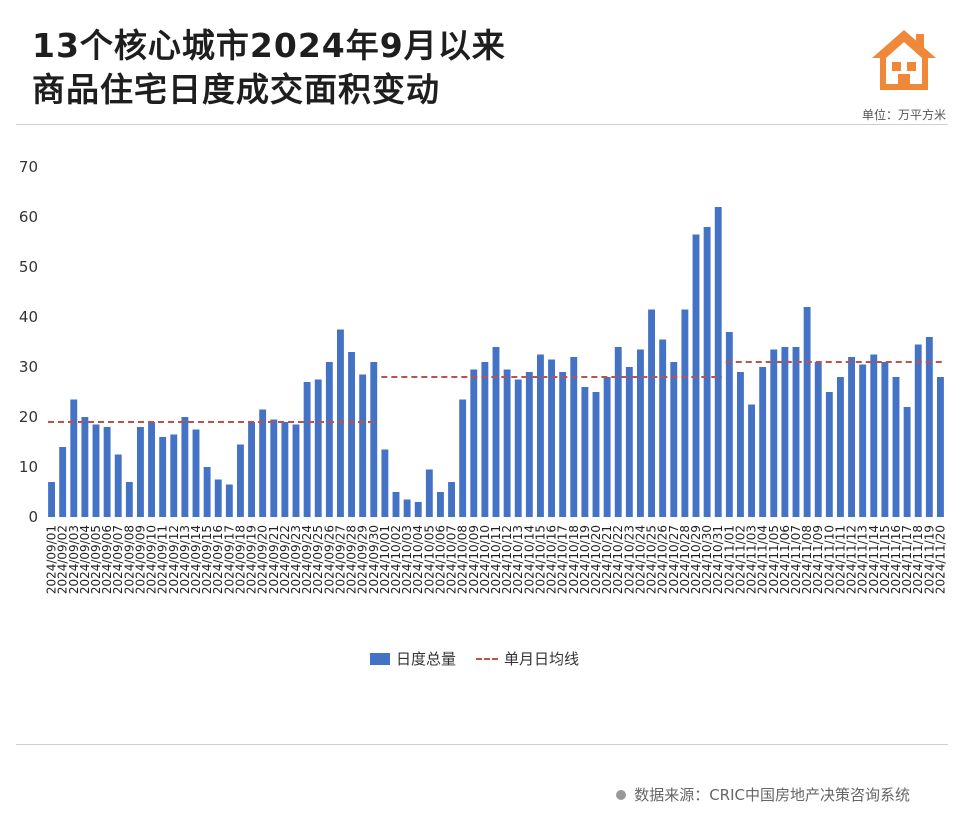  I want to click on unit-label: 单位：万平方米, so click(903, 115).